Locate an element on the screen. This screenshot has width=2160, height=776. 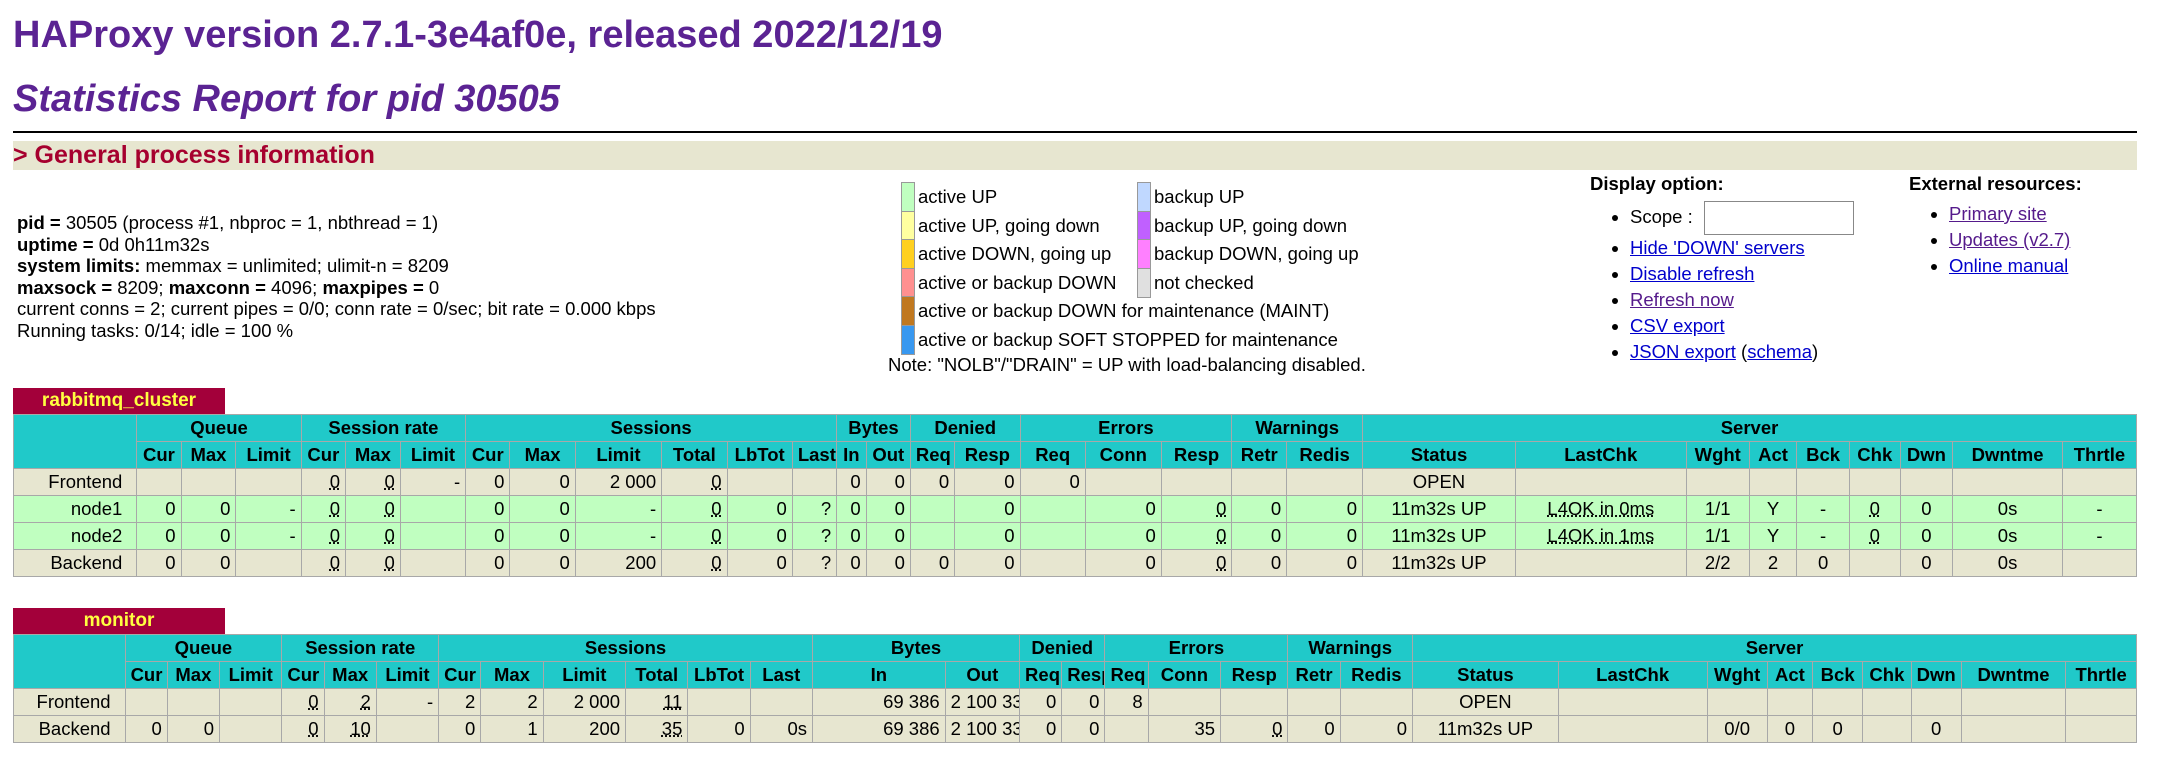
row-name: node2 is located at coordinates (75, 536).